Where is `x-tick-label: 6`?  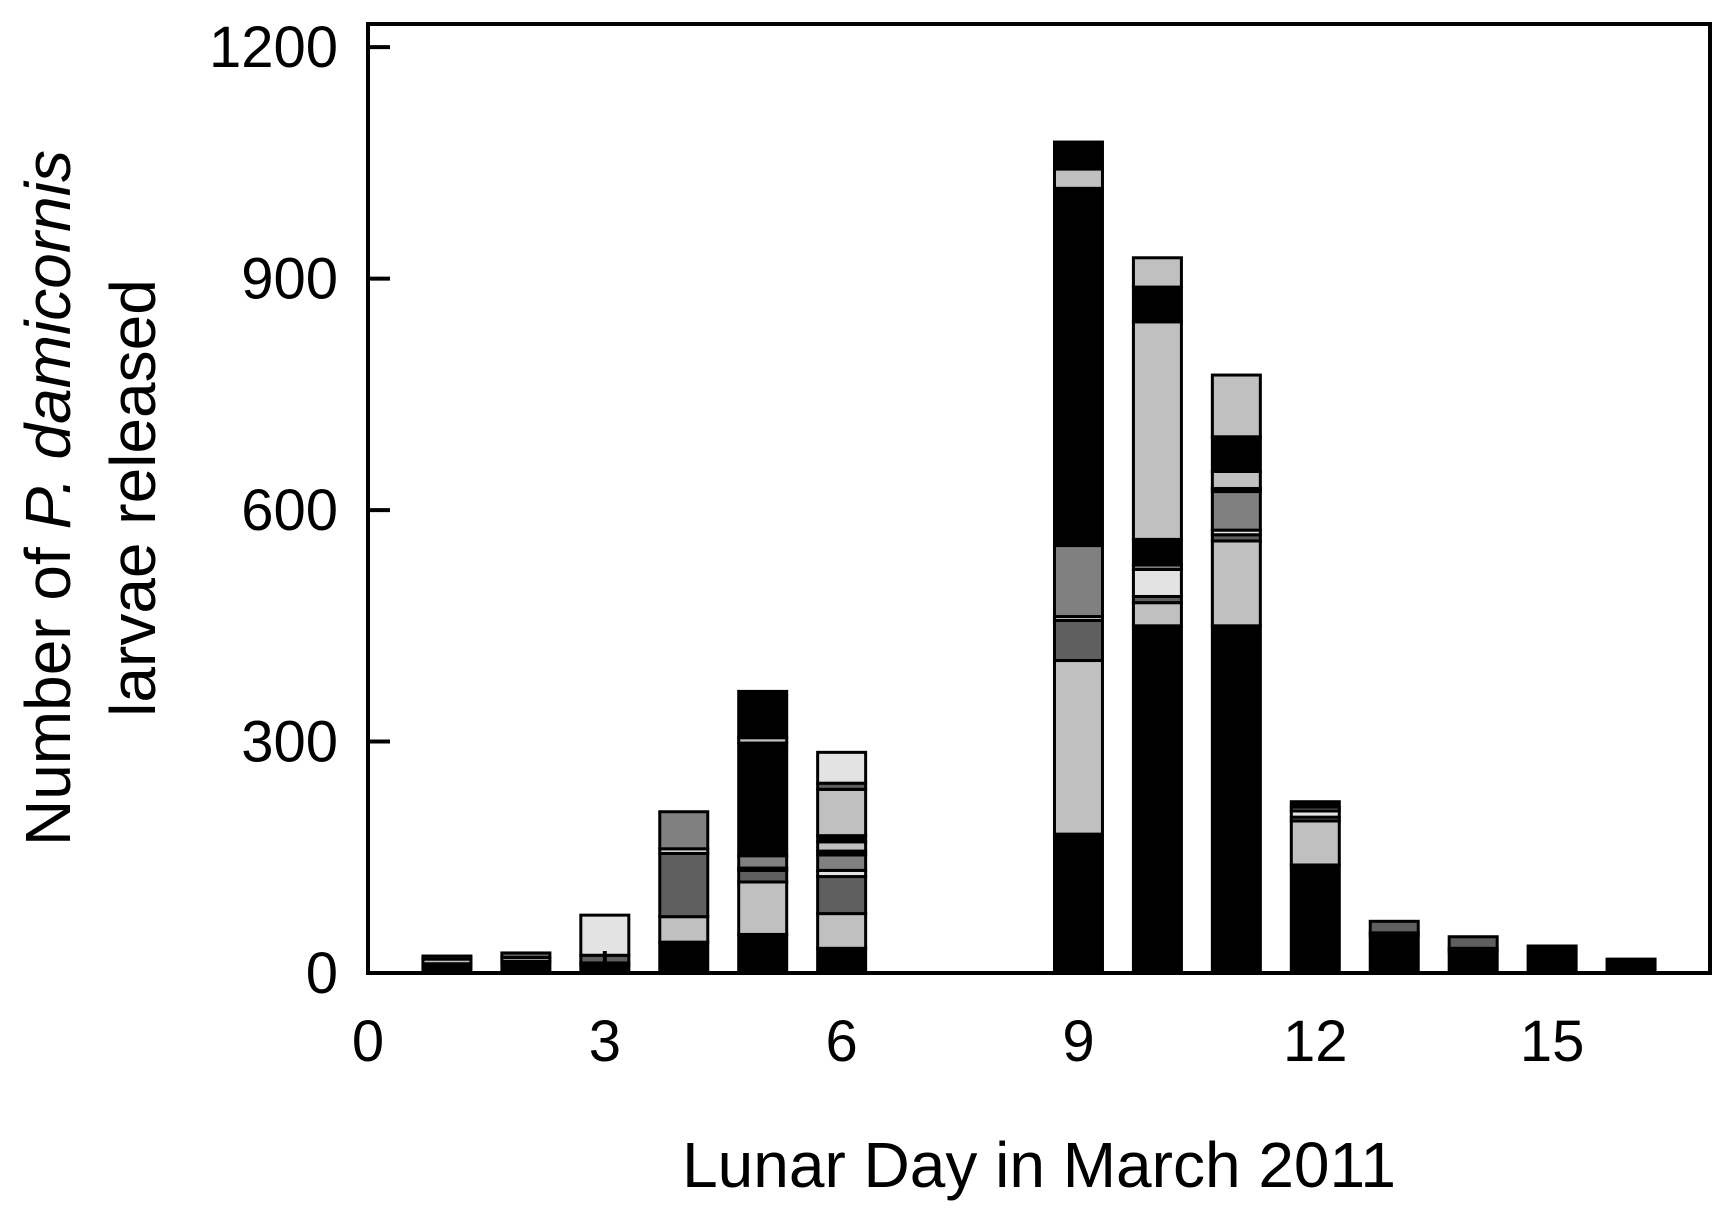
x-tick-label: 6 is located at coordinates (842, 1041).